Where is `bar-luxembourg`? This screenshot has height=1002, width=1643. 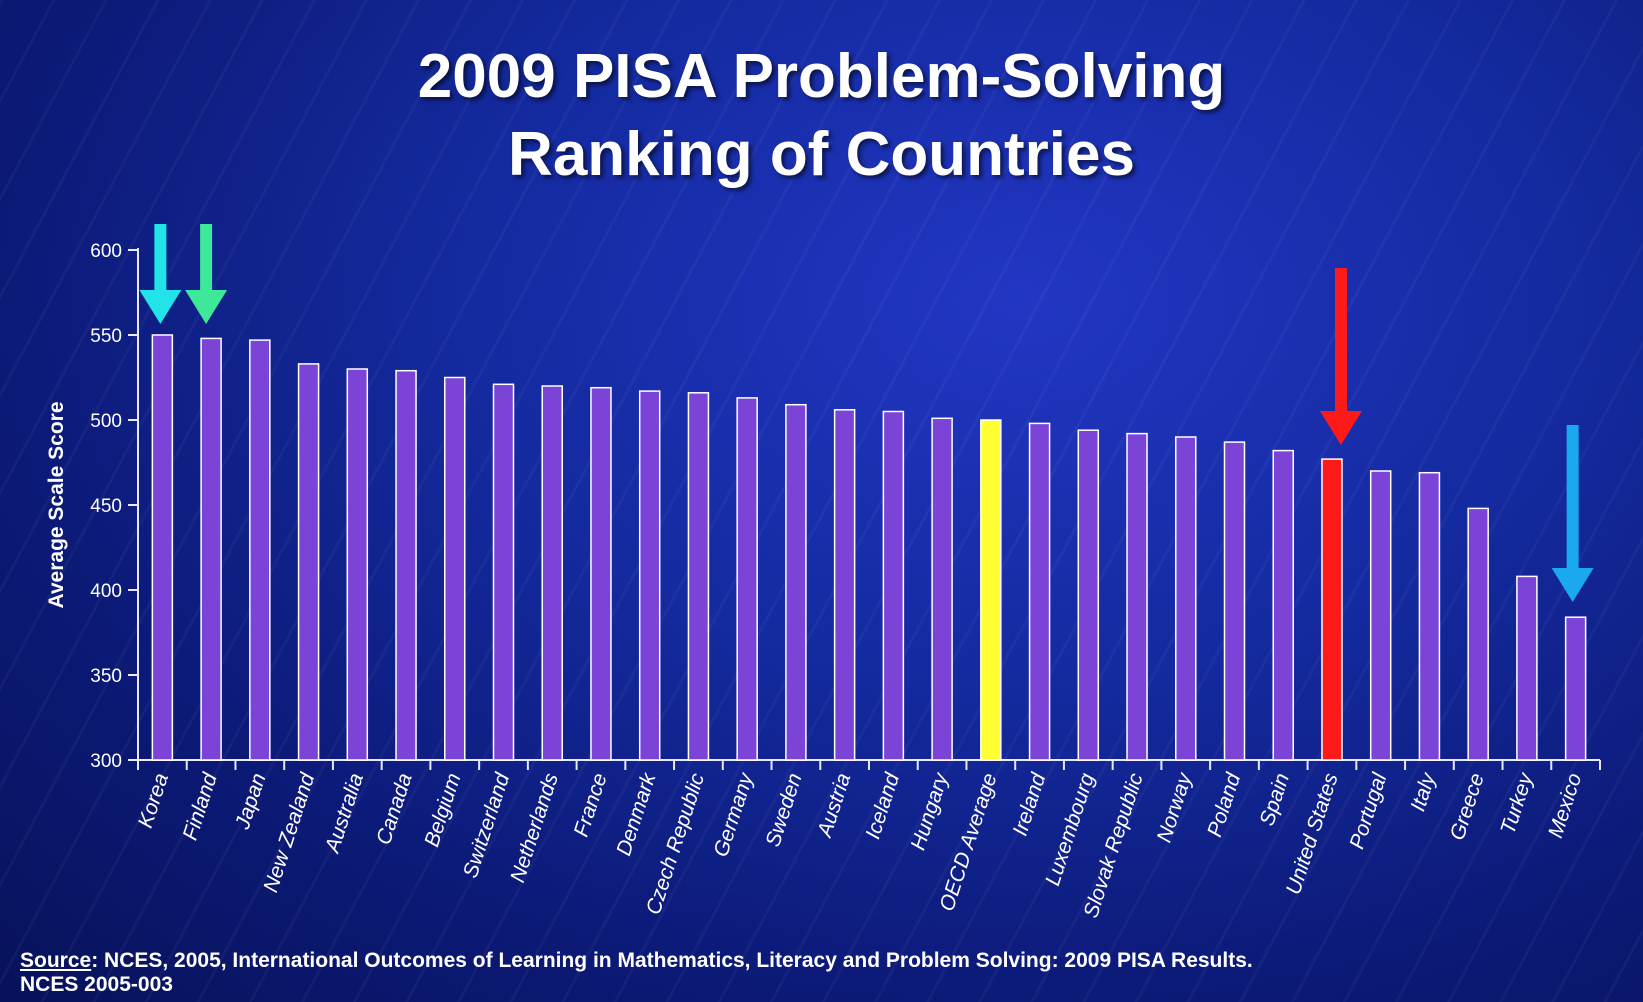
bar-luxembourg is located at coordinates (1088, 595).